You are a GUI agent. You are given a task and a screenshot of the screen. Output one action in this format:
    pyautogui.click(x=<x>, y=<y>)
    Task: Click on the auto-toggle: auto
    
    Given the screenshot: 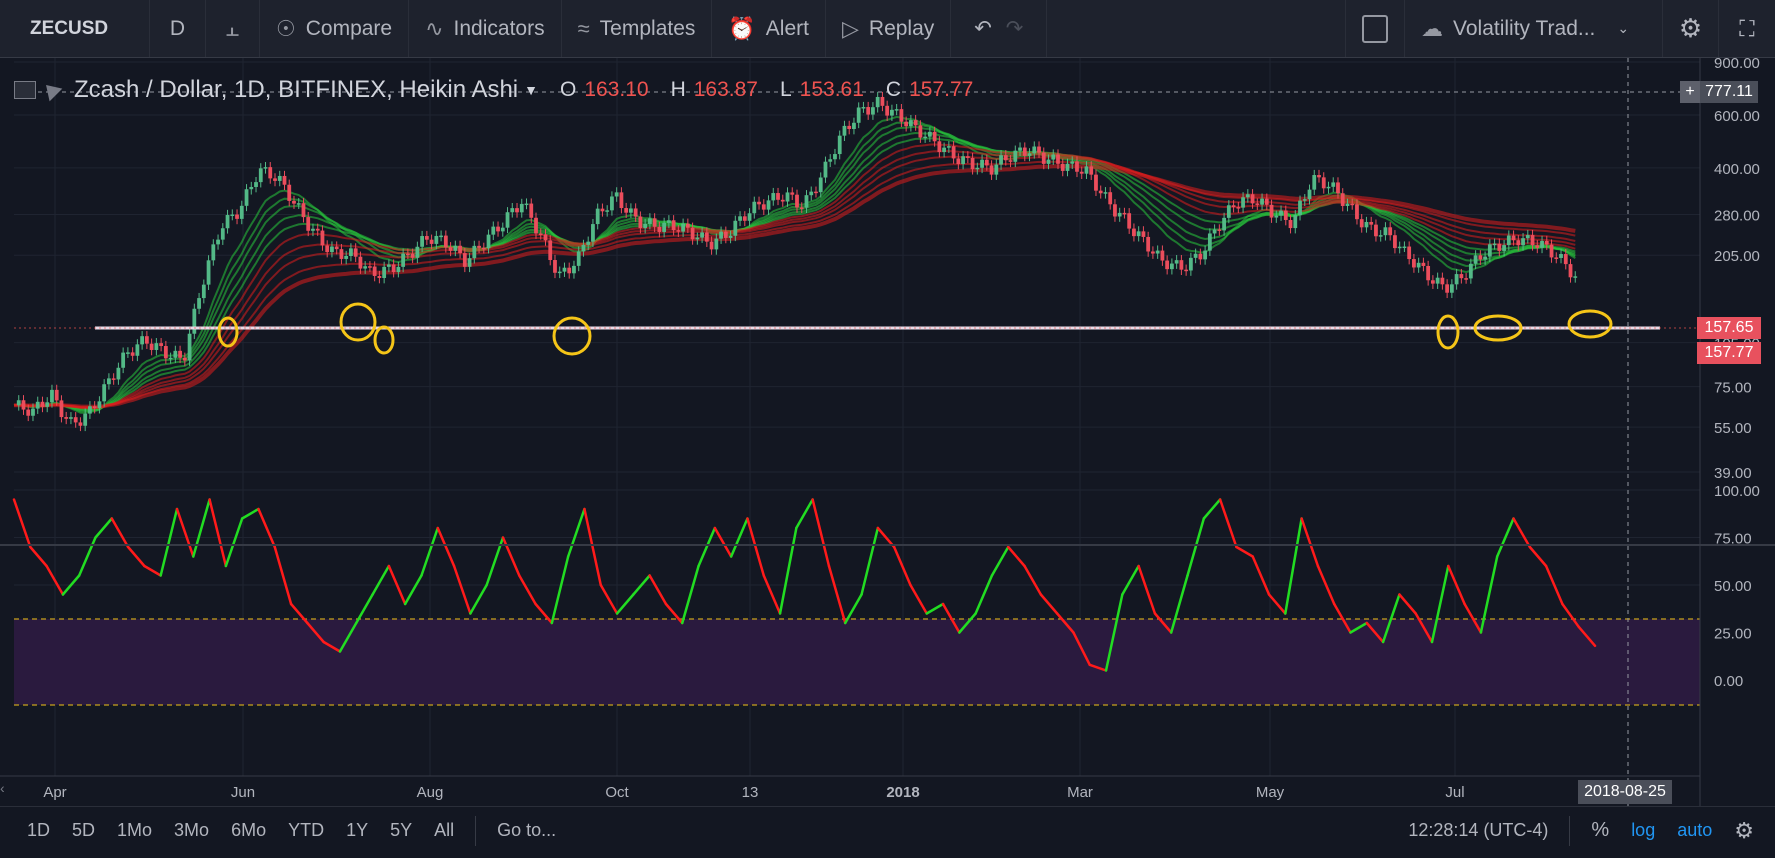 What is the action you would take?
    pyautogui.click(x=1695, y=830)
    